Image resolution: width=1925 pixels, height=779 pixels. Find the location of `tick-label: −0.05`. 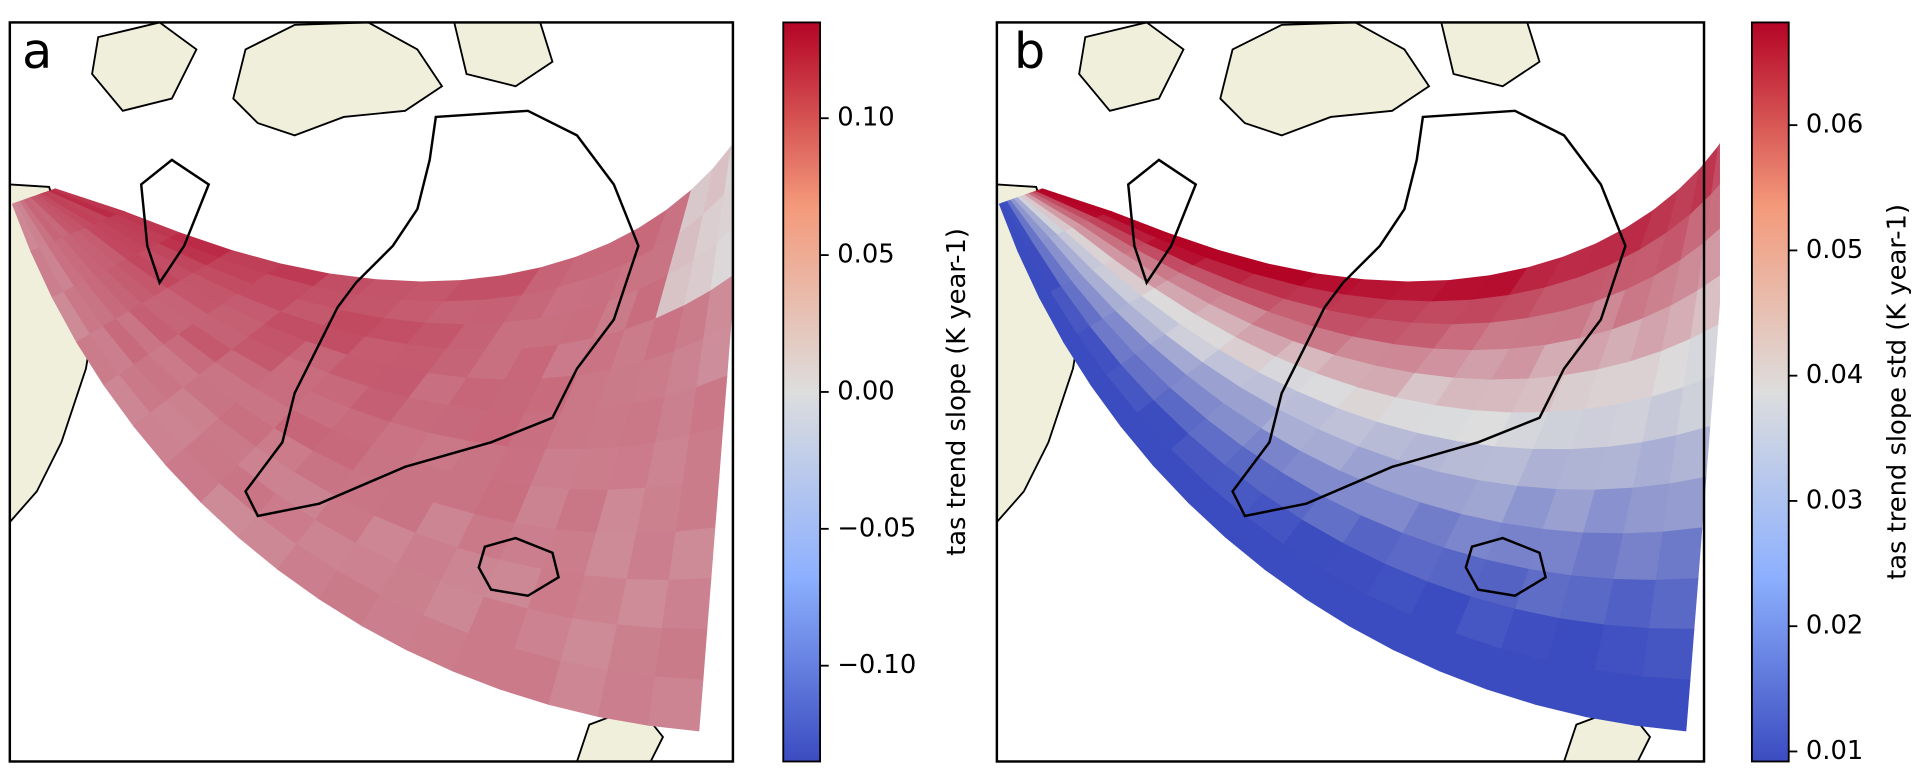

tick-label: −0.05 is located at coordinates (876, 528).